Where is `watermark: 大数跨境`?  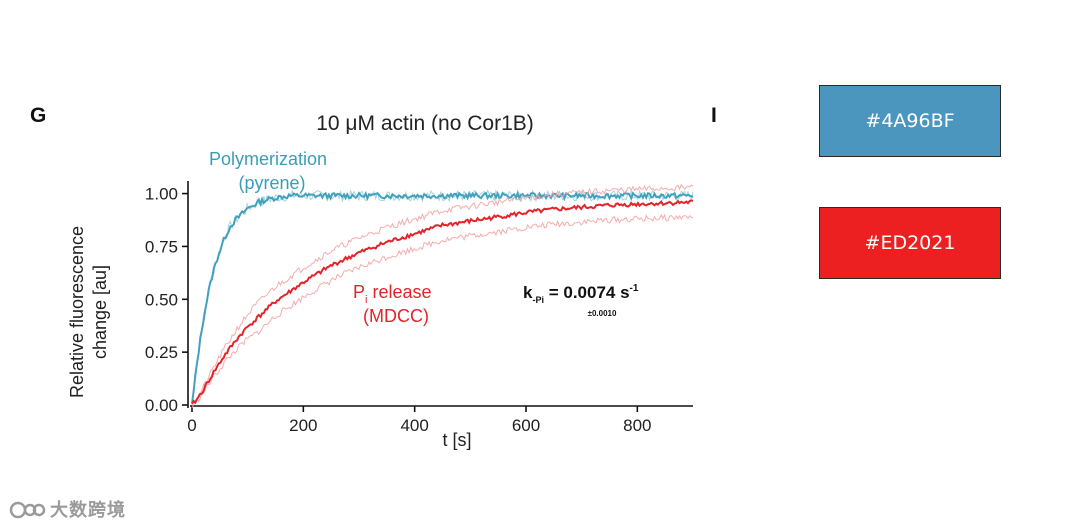
watermark: 大数跨境 is located at coordinates (67, 509).